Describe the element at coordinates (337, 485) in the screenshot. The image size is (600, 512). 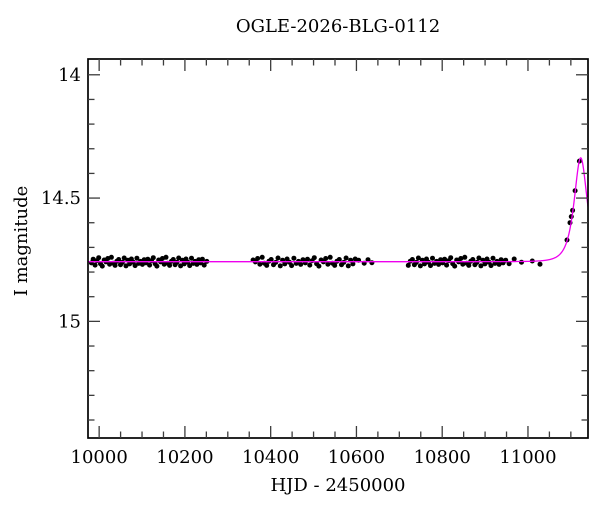
I see `x-axis-label: HJD - 2450000` at that location.